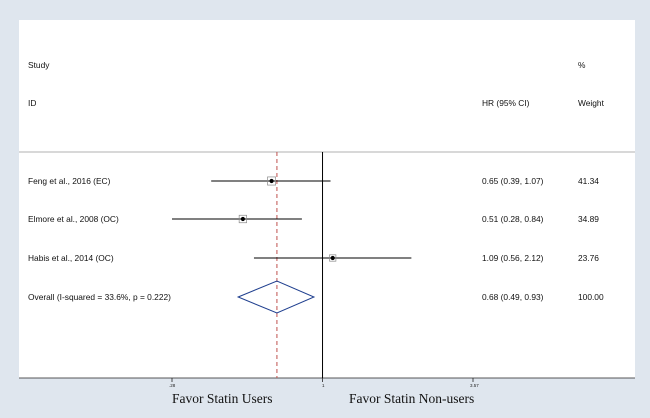 The width and height of the screenshot is (650, 418). Describe the element at coordinates (591, 297) in the screenshot. I see `weight-overall: 100.00` at that location.